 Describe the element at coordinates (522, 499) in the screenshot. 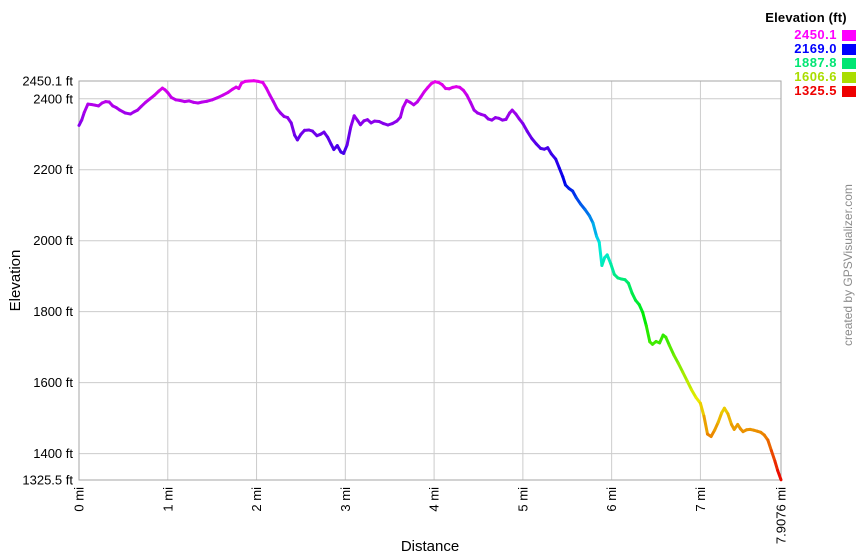

I see `x-tick-label: 5 mi` at that location.